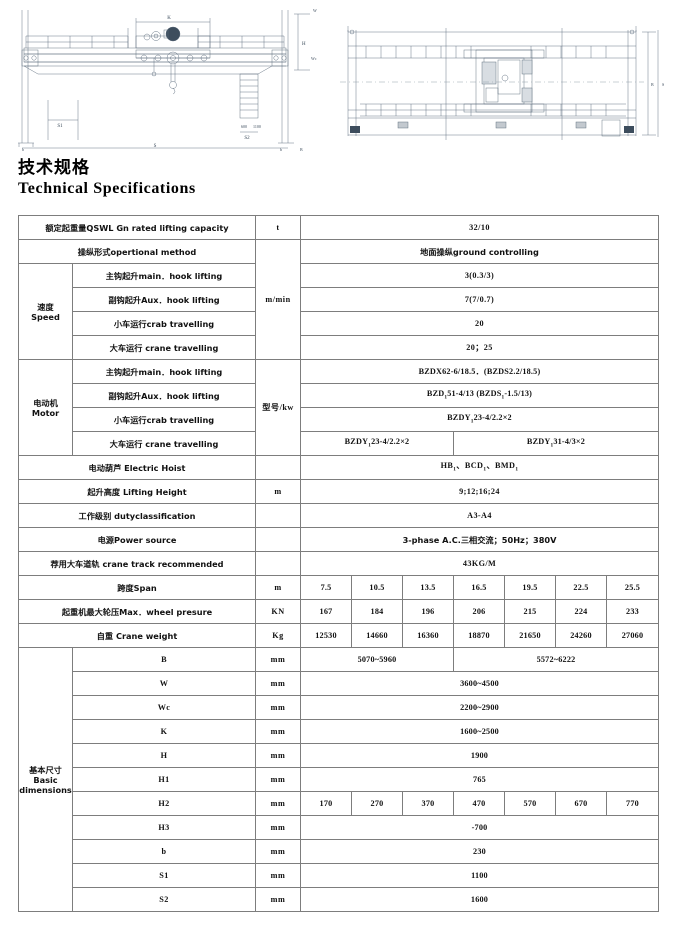 The image size is (676, 932). I want to click on group-label-motor: 电动机 Motor, so click(45, 407).